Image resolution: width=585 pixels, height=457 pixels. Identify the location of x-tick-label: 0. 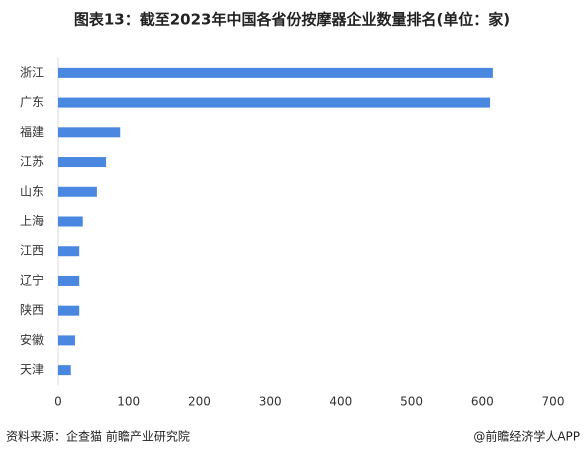
(58, 402).